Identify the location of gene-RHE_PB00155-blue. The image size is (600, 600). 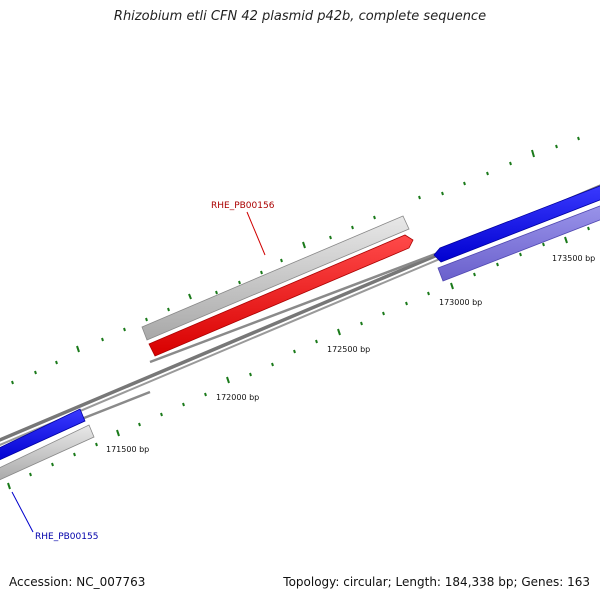
(43, 435).